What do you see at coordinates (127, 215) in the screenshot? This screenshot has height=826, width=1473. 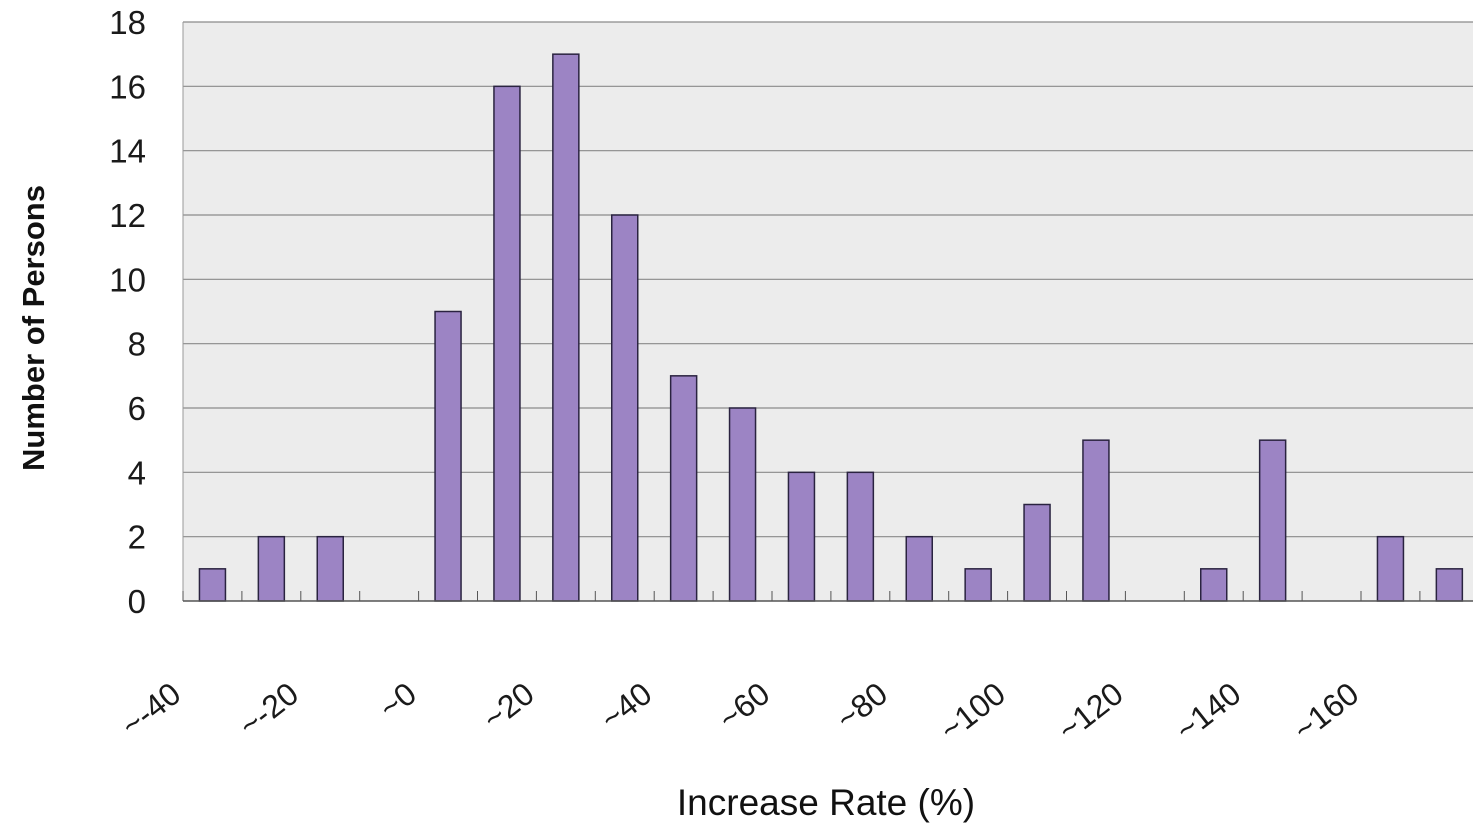 I see `y-tick-label: 12` at bounding box center [127, 215].